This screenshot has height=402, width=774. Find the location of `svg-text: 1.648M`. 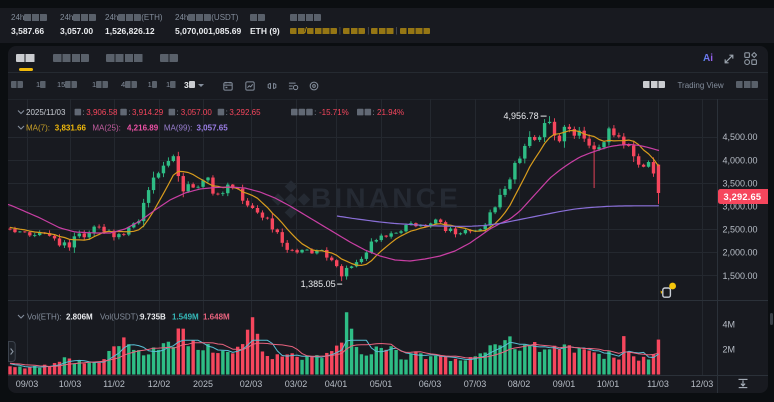

svg-text: 1.648M is located at coordinates (216, 317).